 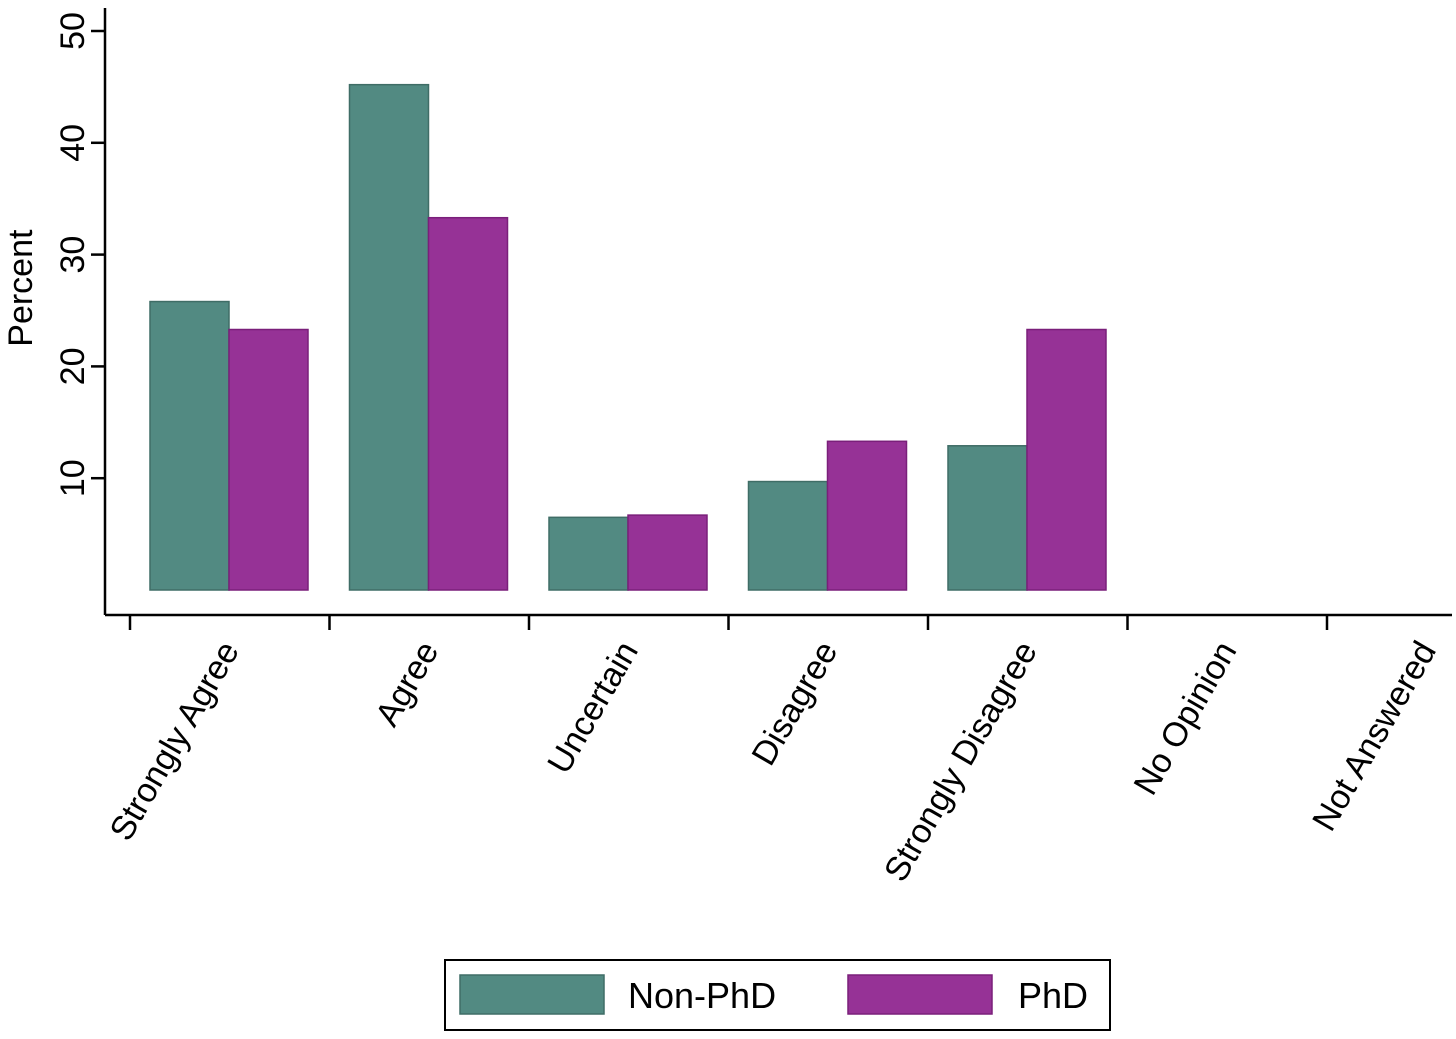 I want to click on y-tick-label: 20, so click(x=73, y=366).